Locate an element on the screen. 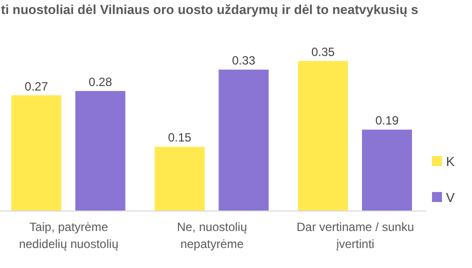 The width and height of the screenshot is (472, 268). legend-label: V is located at coordinates (450, 197).